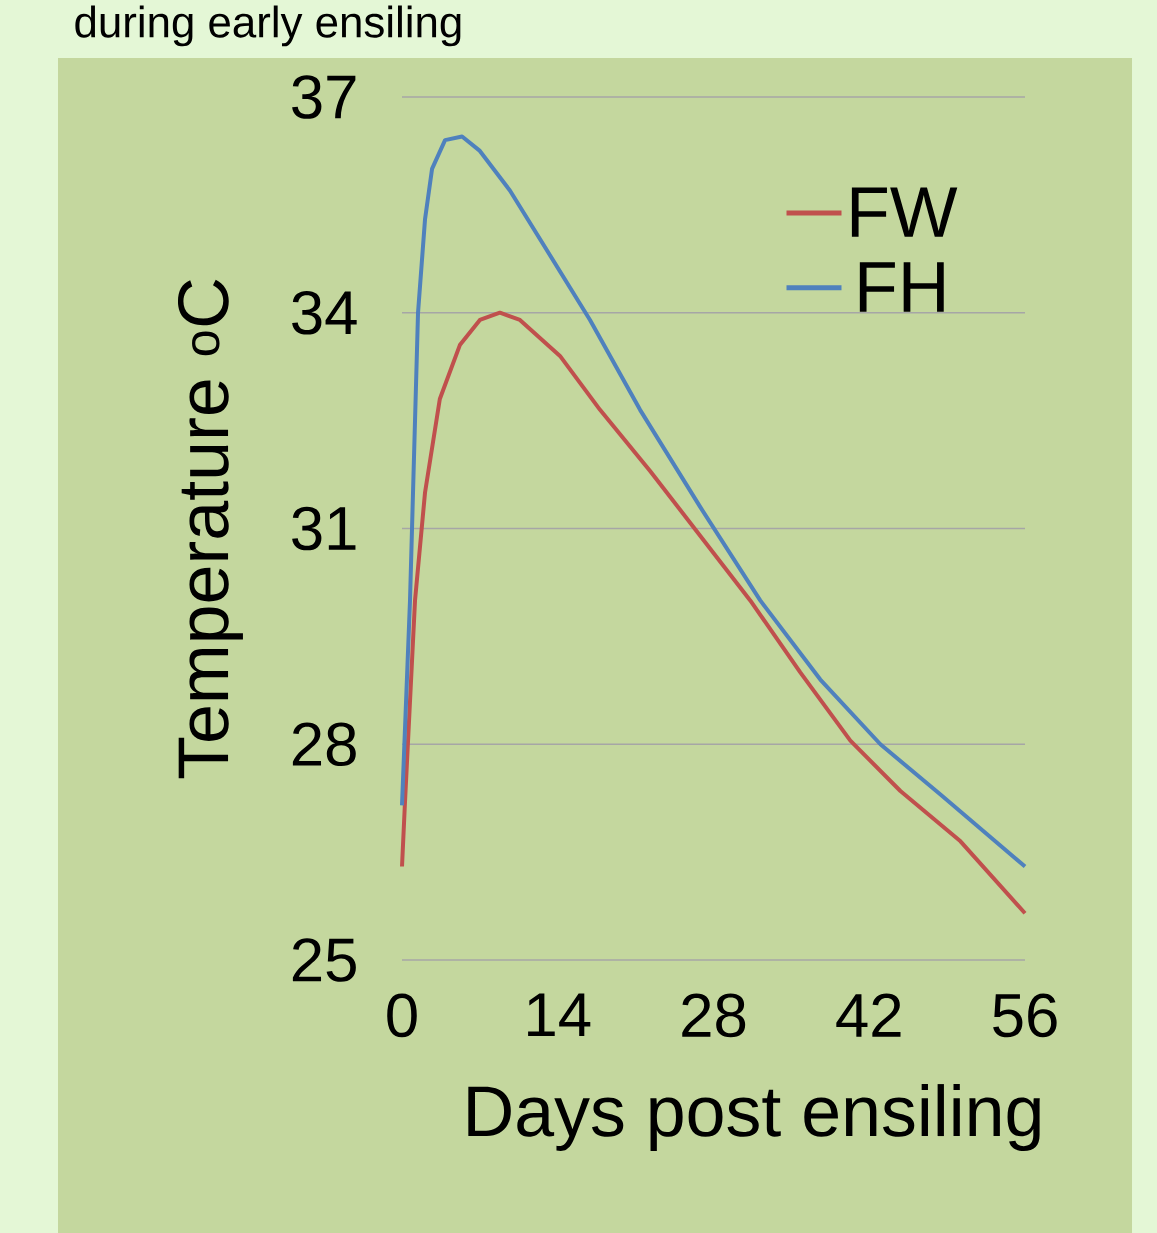 The width and height of the screenshot is (1157, 1233). What do you see at coordinates (324, 960) in the screenshot?
I see `y-tick-label: 25` at bounding box center [324, 960].